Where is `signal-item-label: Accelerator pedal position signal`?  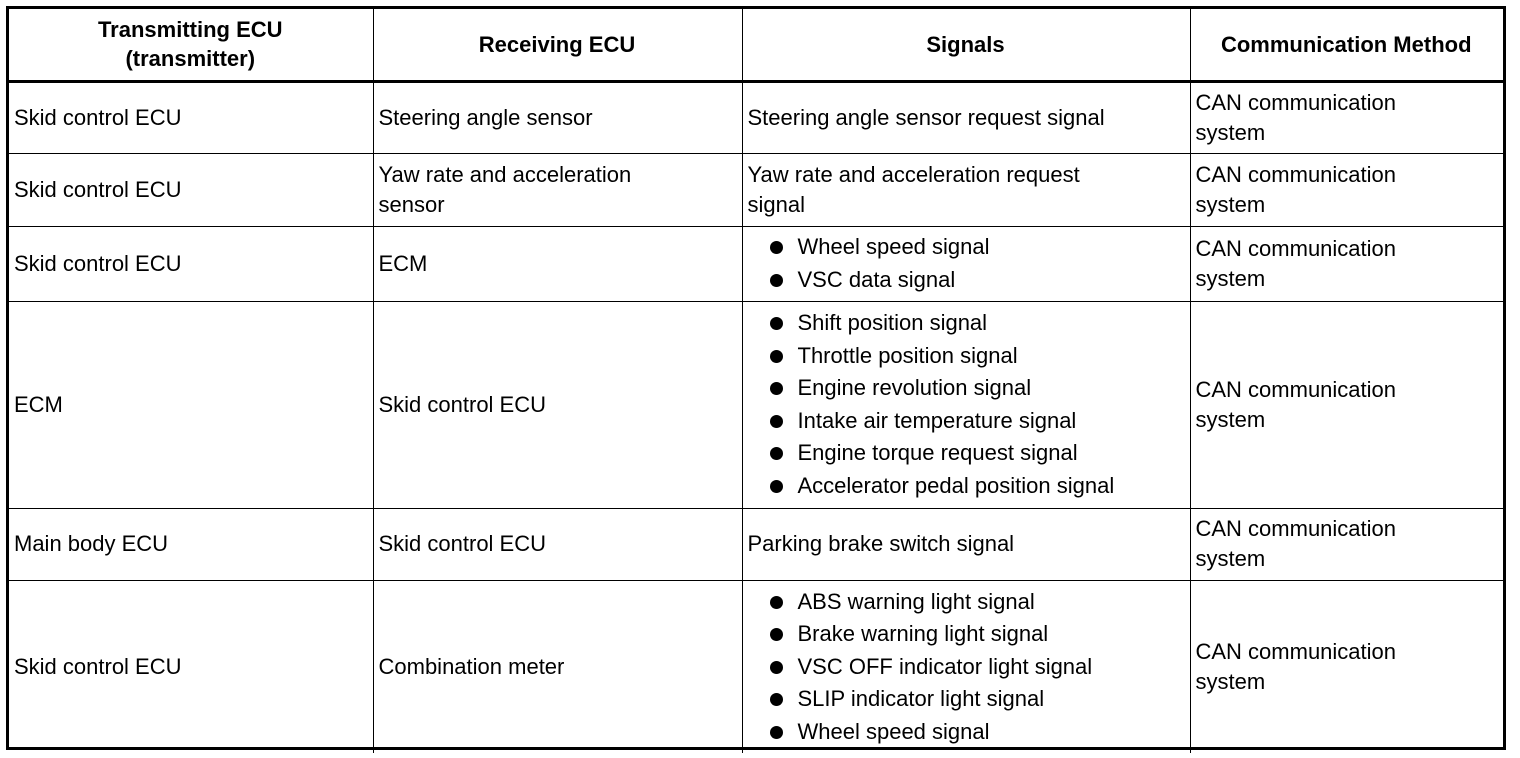 signal-item-label: Accelerator pedal position signal is located at coordinates (956, 485).